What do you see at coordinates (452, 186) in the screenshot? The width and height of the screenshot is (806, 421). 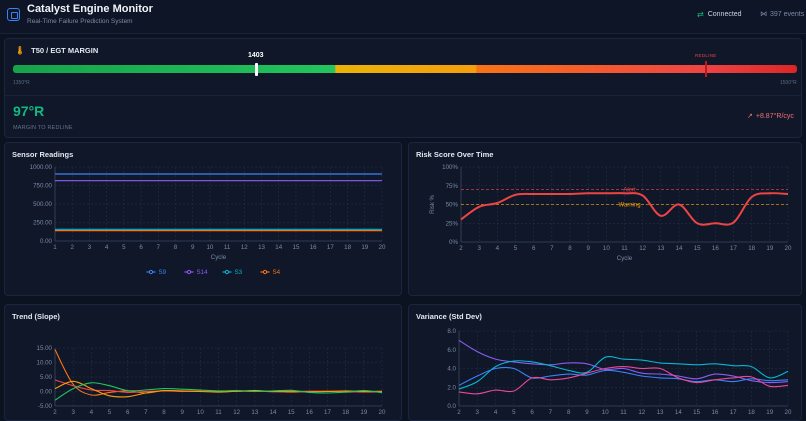 I see `y-tick-label: 75%` at bounding box center [452, 186].